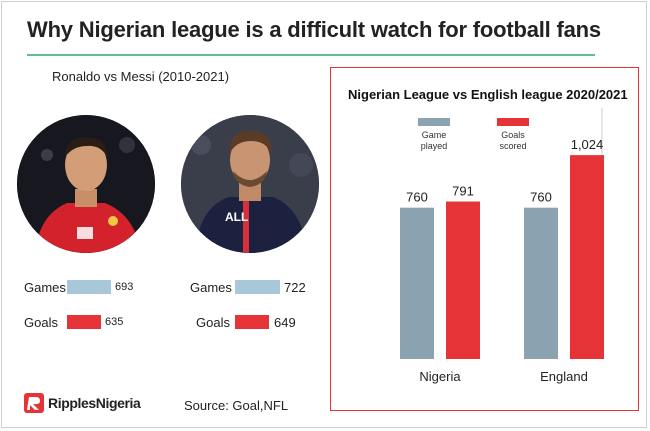 This screenshot has width=650, height=431. What do you see at coordinates (434, 122) in the screenshot?
I see `legend-swatch-games` at bounding box center [434, 122].